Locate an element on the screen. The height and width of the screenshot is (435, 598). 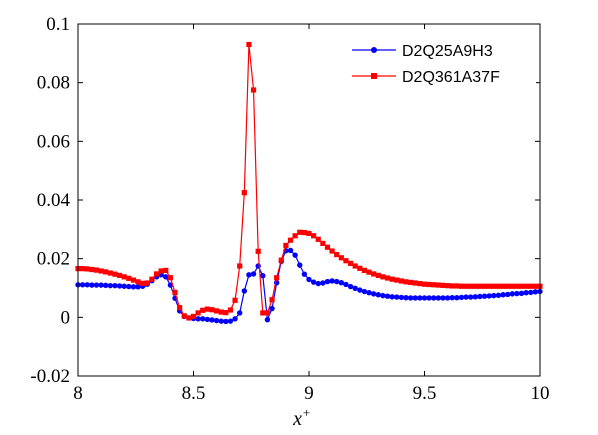
x-axis-title: x+ is located at coordinates (301, 417).